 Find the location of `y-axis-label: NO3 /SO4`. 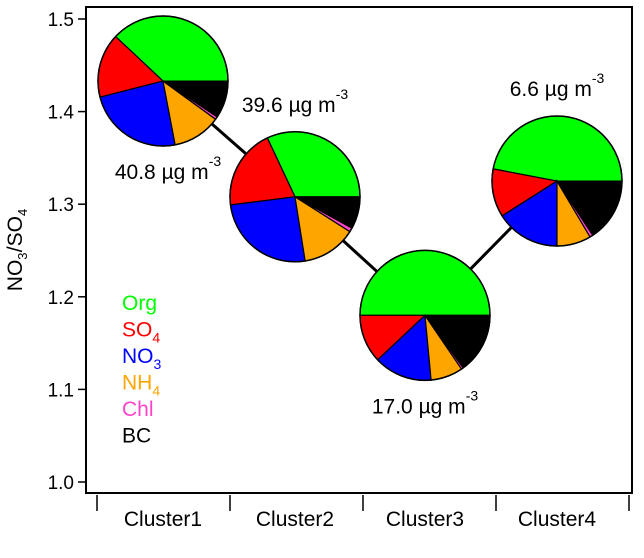

y-axis-label: NO3 /SO4 is located at coordinates (17, 250).